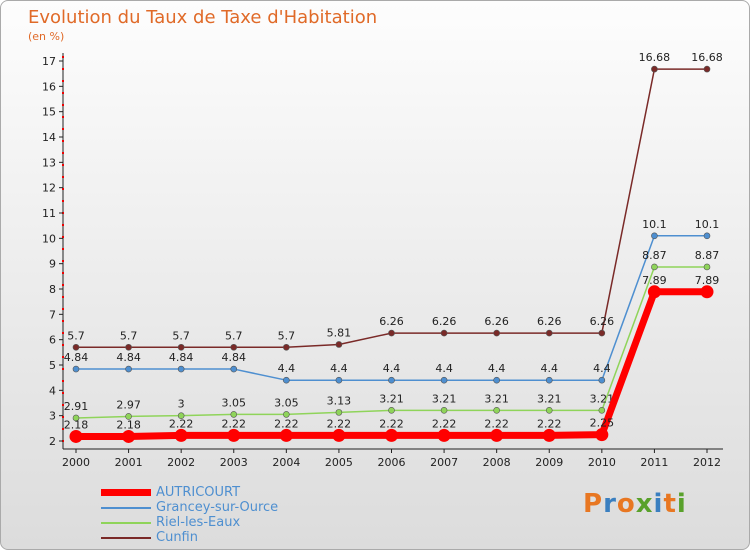 The height and width of the screenshot is (551, 750). Describe the element at coordinates (128, 424) in the screenshot. I see `data-label-autricourt: 2.18` at that location.